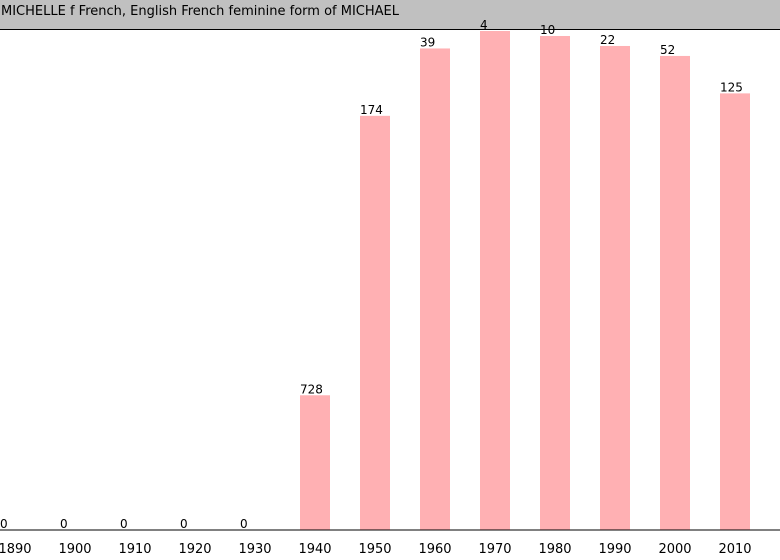  I want to click on data-label-1900: 0, so click(64, 524).